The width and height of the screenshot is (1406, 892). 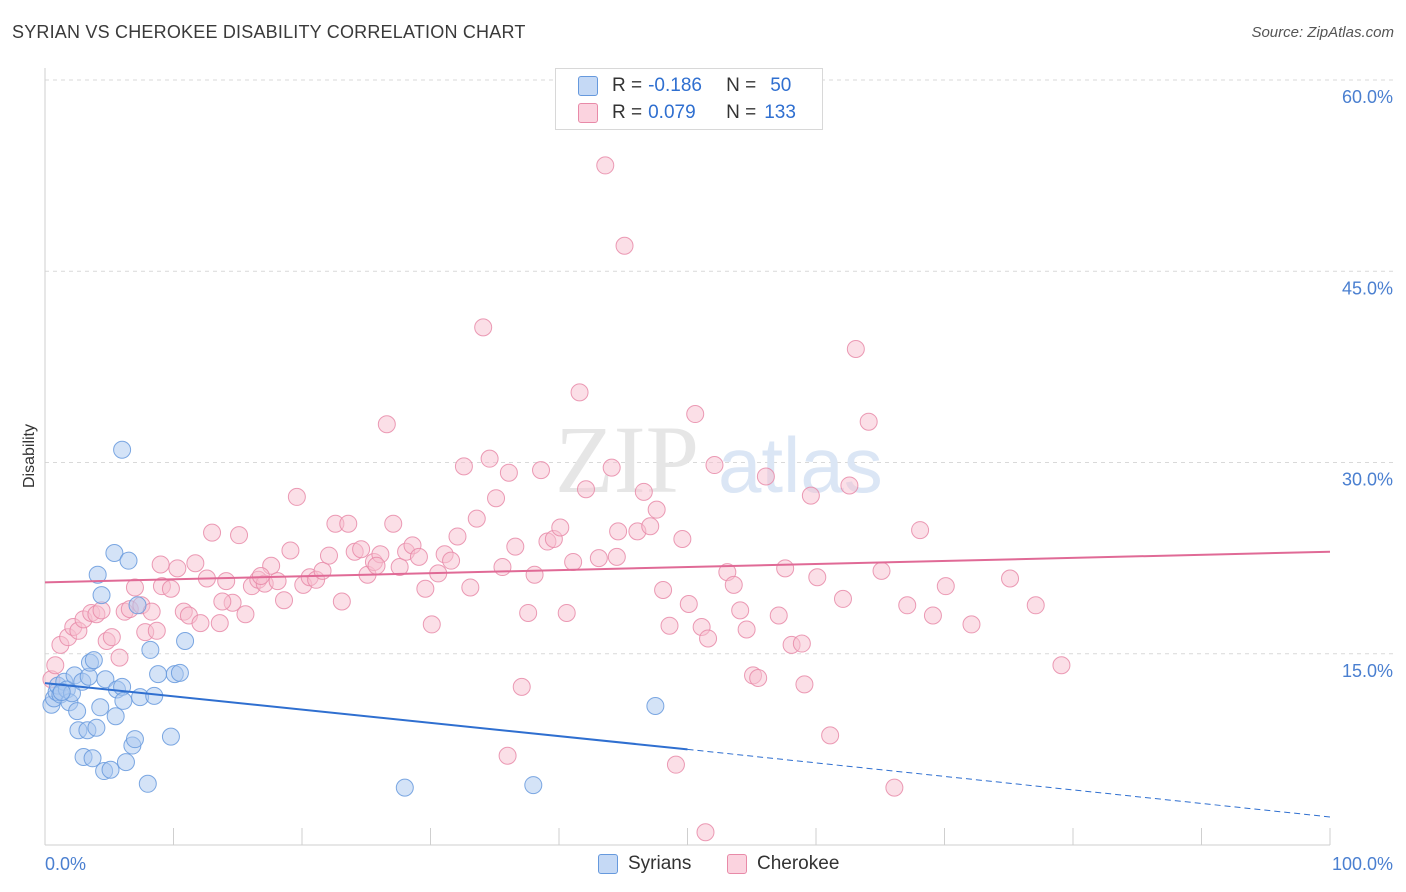 What do you see at coordinates (672, 112) in the screenshot?
I see `cherokee-r-value: 0.079` at bounding box center [672, 112].